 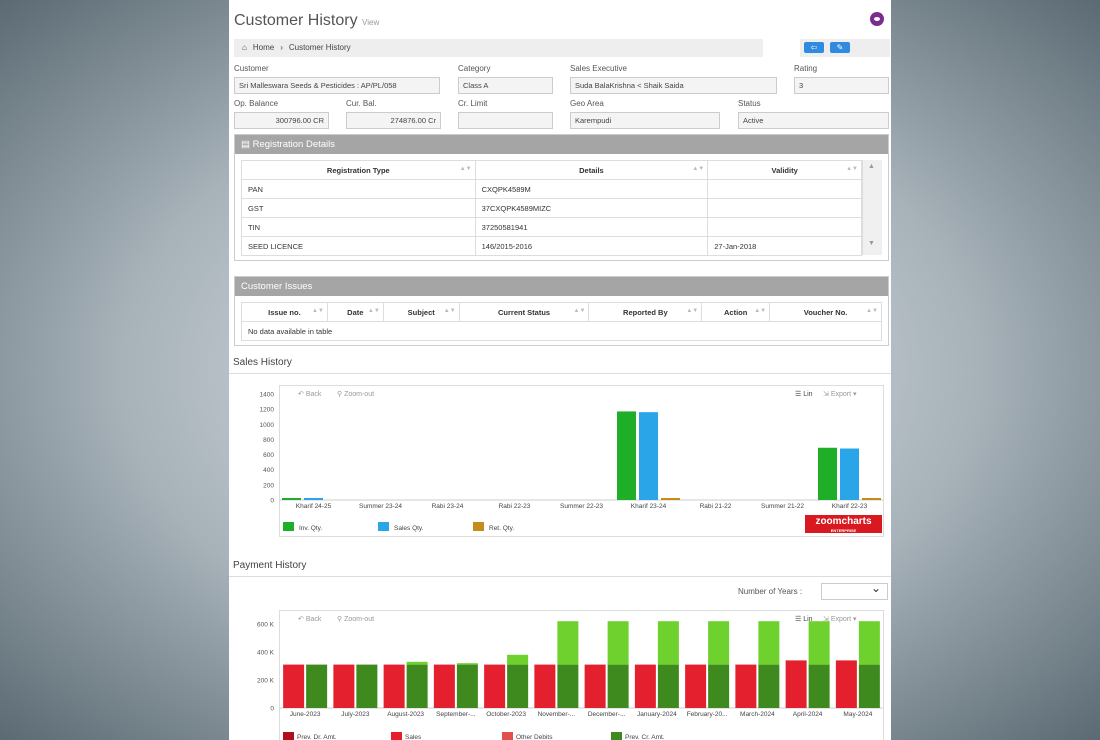 I want to click on action-bar: ⇦ ✎, so click(x=845, y=48).